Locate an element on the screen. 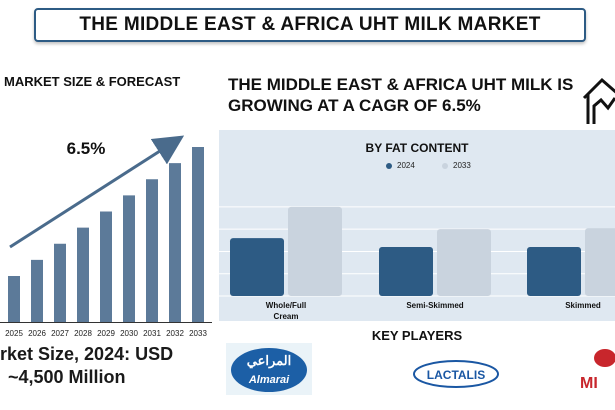 This screenshot has width=615, height=410. growth-arrow-icon is located at coordinates (97, 192).